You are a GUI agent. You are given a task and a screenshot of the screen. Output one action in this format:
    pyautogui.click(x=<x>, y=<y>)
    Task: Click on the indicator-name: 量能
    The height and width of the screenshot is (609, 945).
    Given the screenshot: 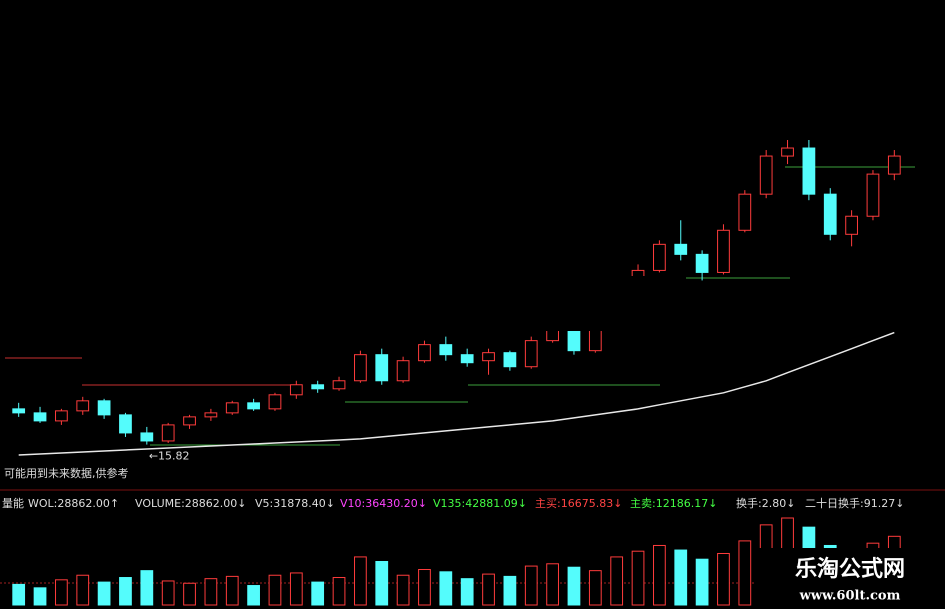 What is the action you would take?
    pyautogui.click(x=13, y=503)
    